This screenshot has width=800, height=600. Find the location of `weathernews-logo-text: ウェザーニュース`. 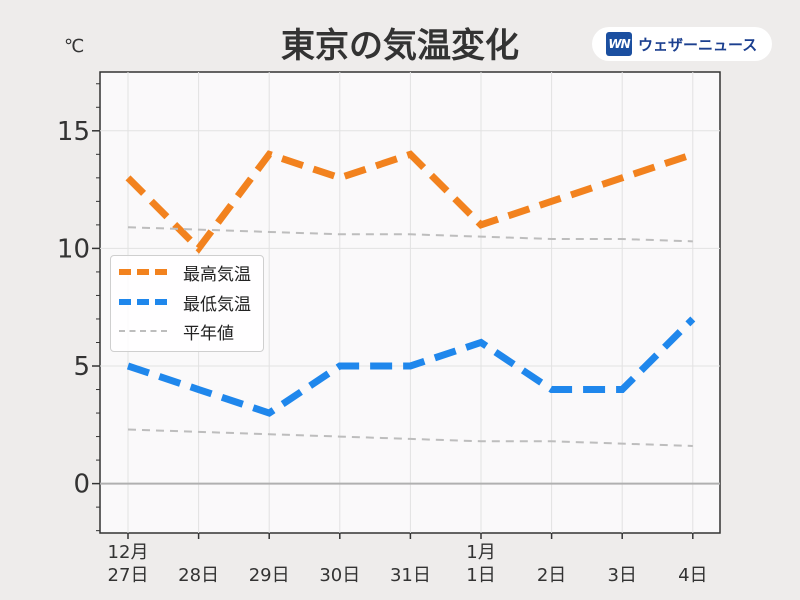

weathernews-logo-text: ウェザーニュース is located at coordinates (698, 44).